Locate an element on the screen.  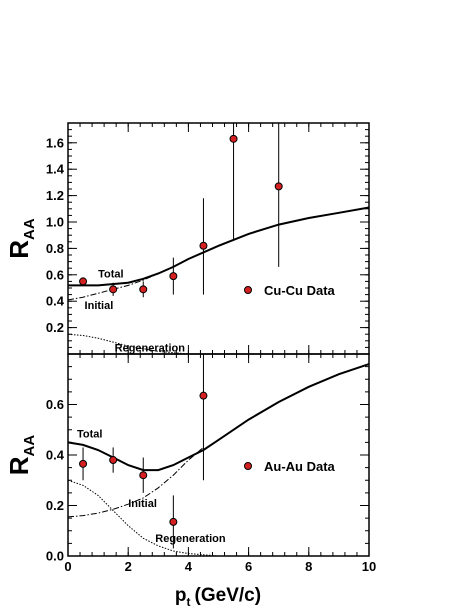
x-axis-label-main: p is located at coordinates (181, 595).